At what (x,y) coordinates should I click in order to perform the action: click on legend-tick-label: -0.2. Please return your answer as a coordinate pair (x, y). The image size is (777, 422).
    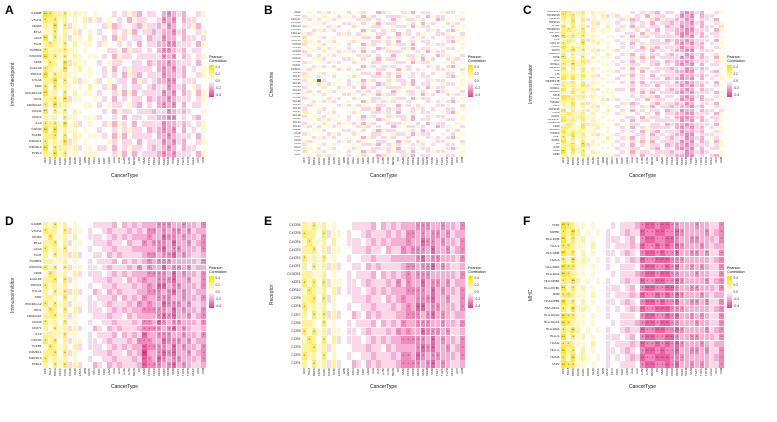
    Looking at the image, I should click on (477, 88).